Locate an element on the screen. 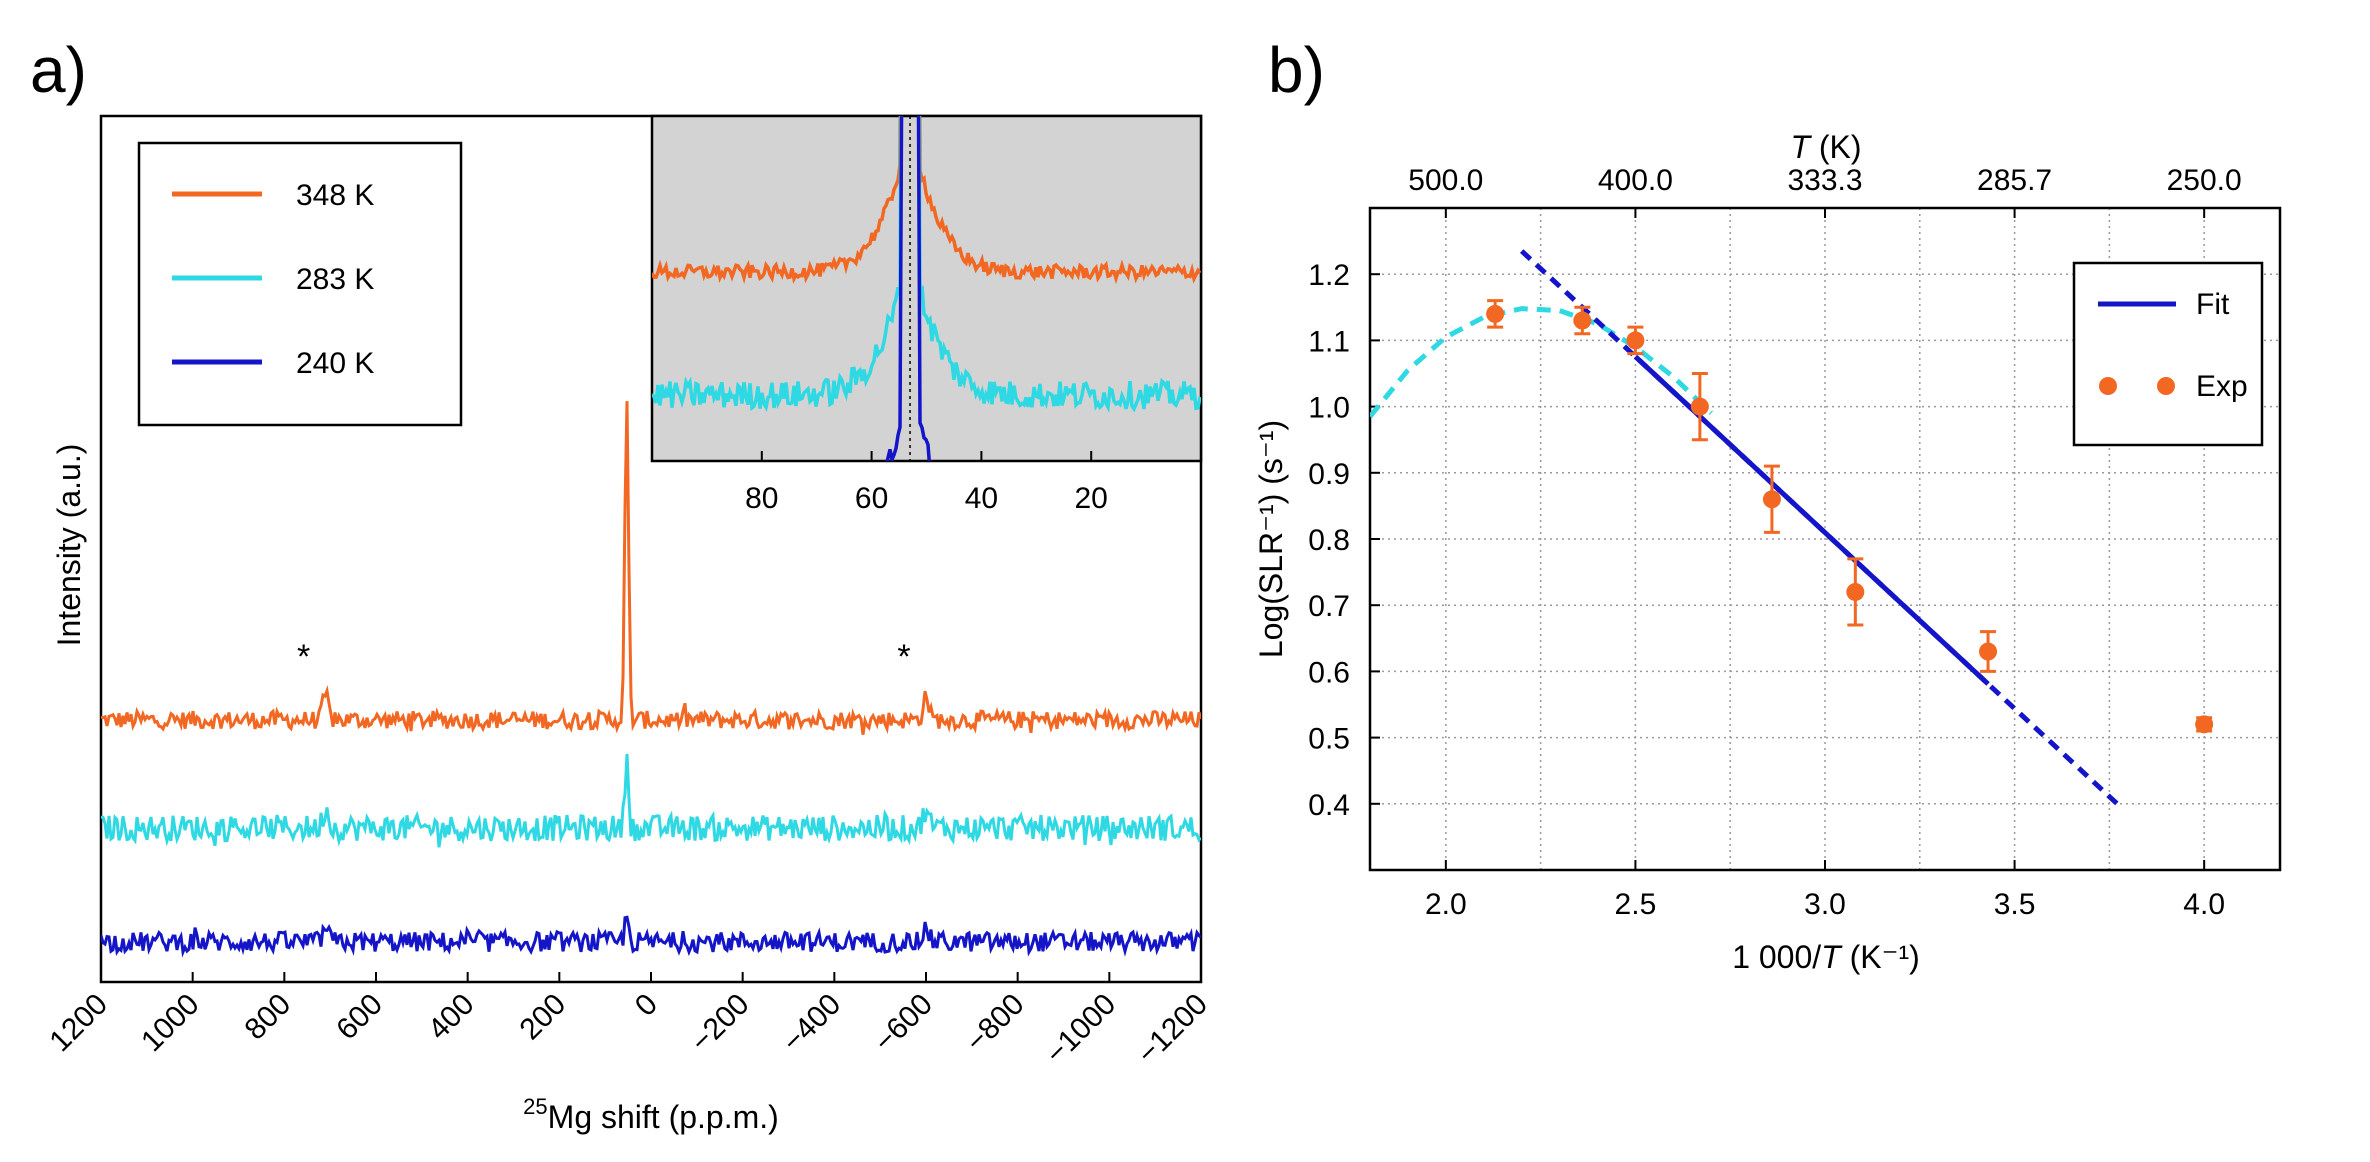 The height and width of the screenshot is (1162, 2370). a-xtick-label: 600 is located at coordinates (359, 1017).